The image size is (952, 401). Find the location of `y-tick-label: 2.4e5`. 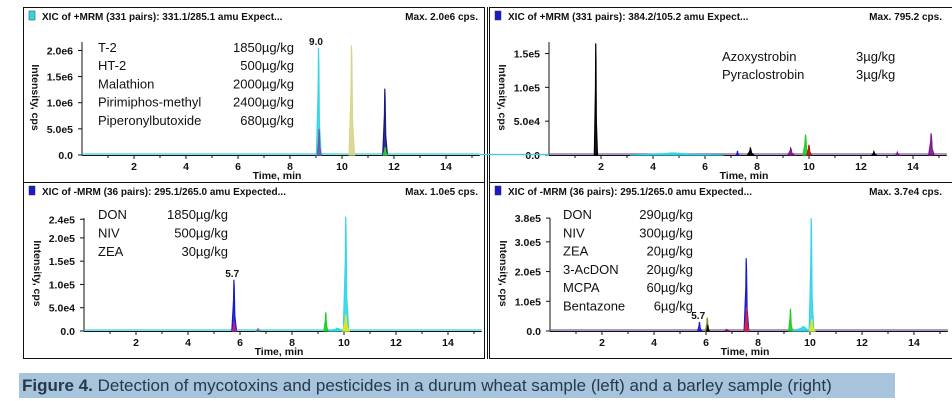

y-tick-label: 2.4e5 is located at coordinates (62, 220).